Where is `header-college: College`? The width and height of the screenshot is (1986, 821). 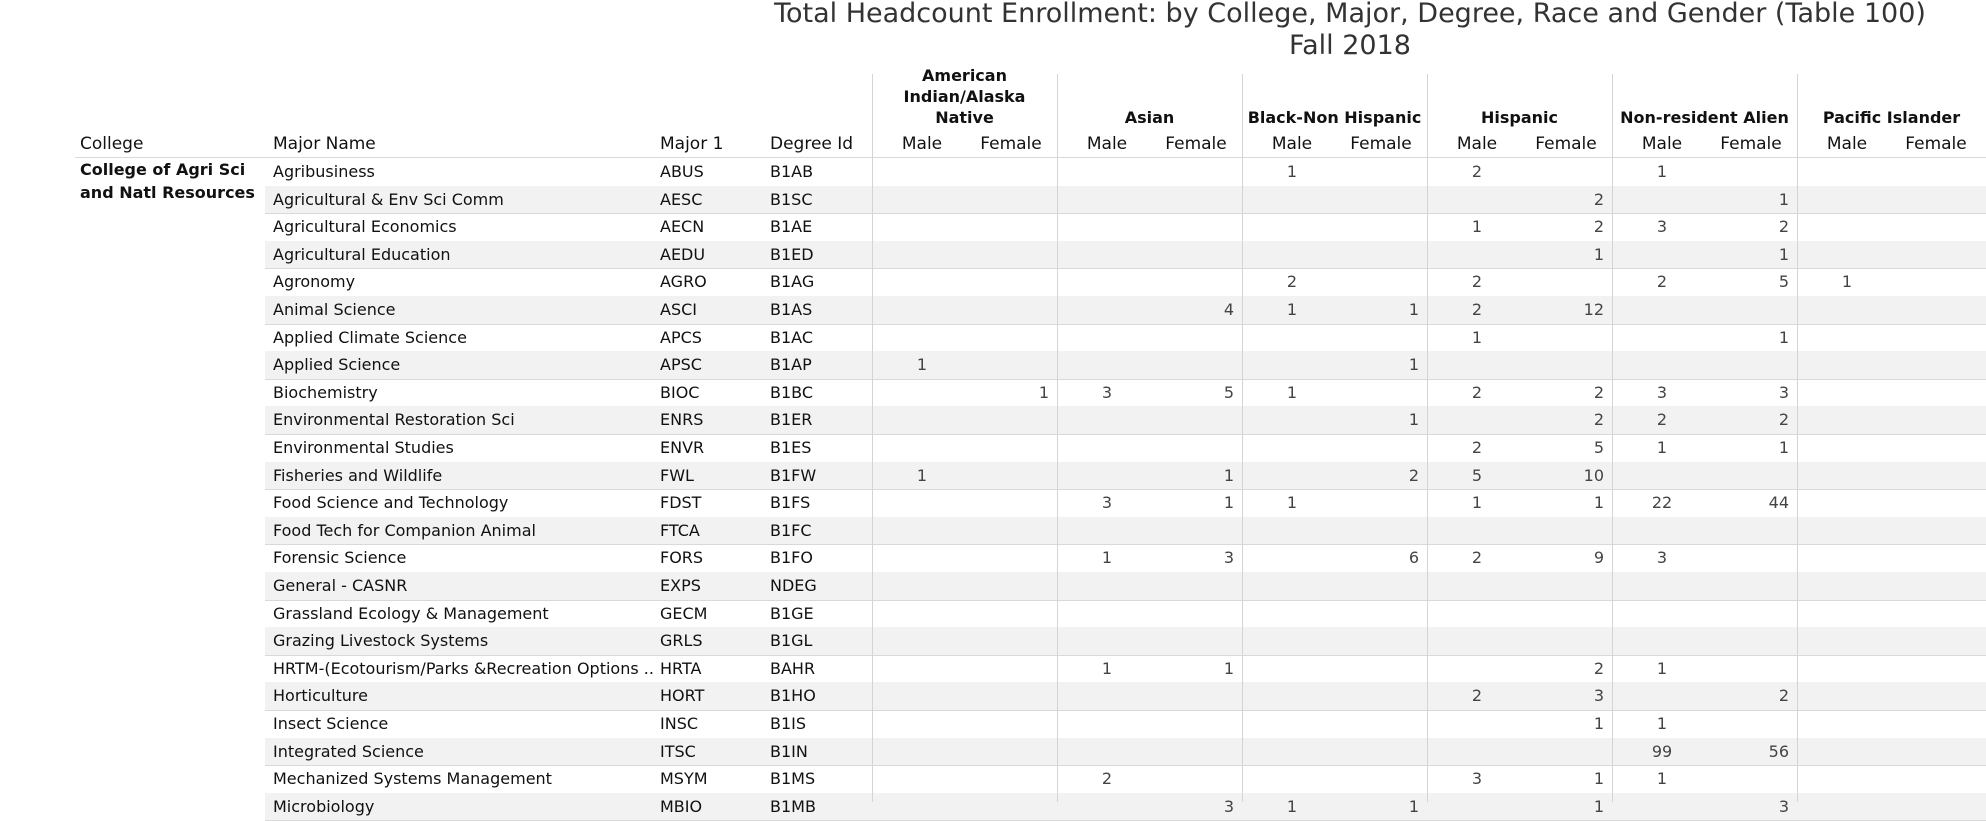 header-college: College is located at coordinates (112, 144).